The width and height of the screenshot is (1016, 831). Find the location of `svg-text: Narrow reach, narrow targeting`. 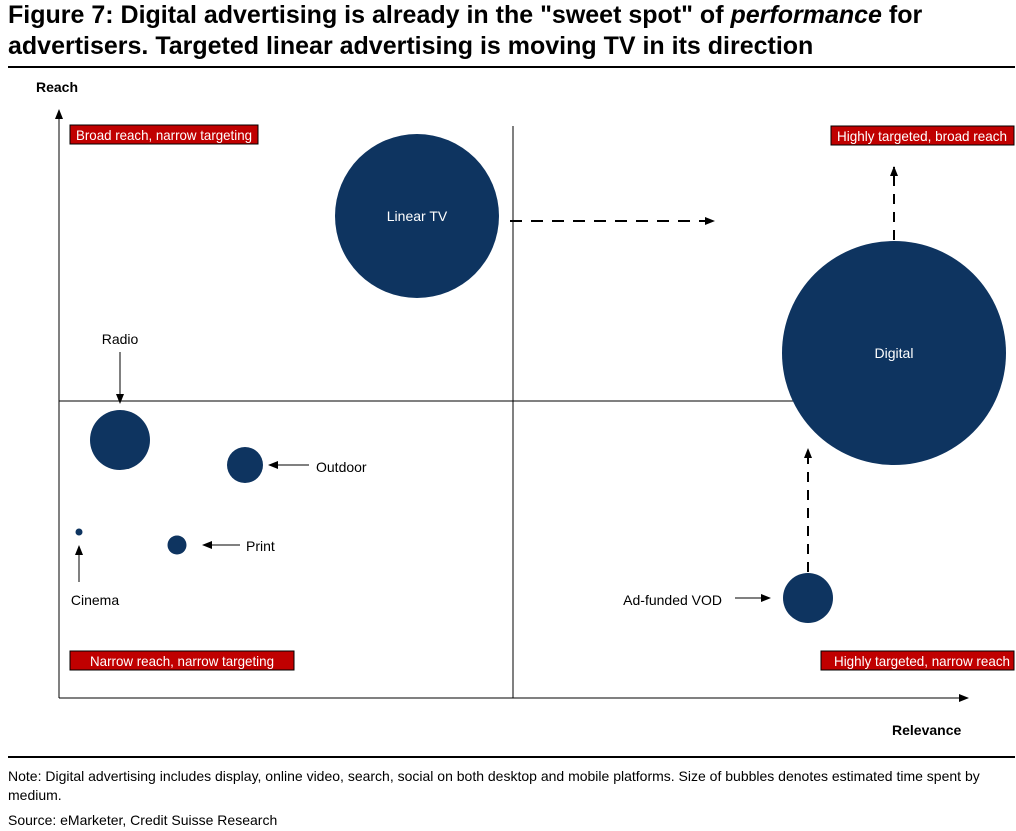

svg-text: Narrow reach, narrow targeting is located at coordinates (182, 661).